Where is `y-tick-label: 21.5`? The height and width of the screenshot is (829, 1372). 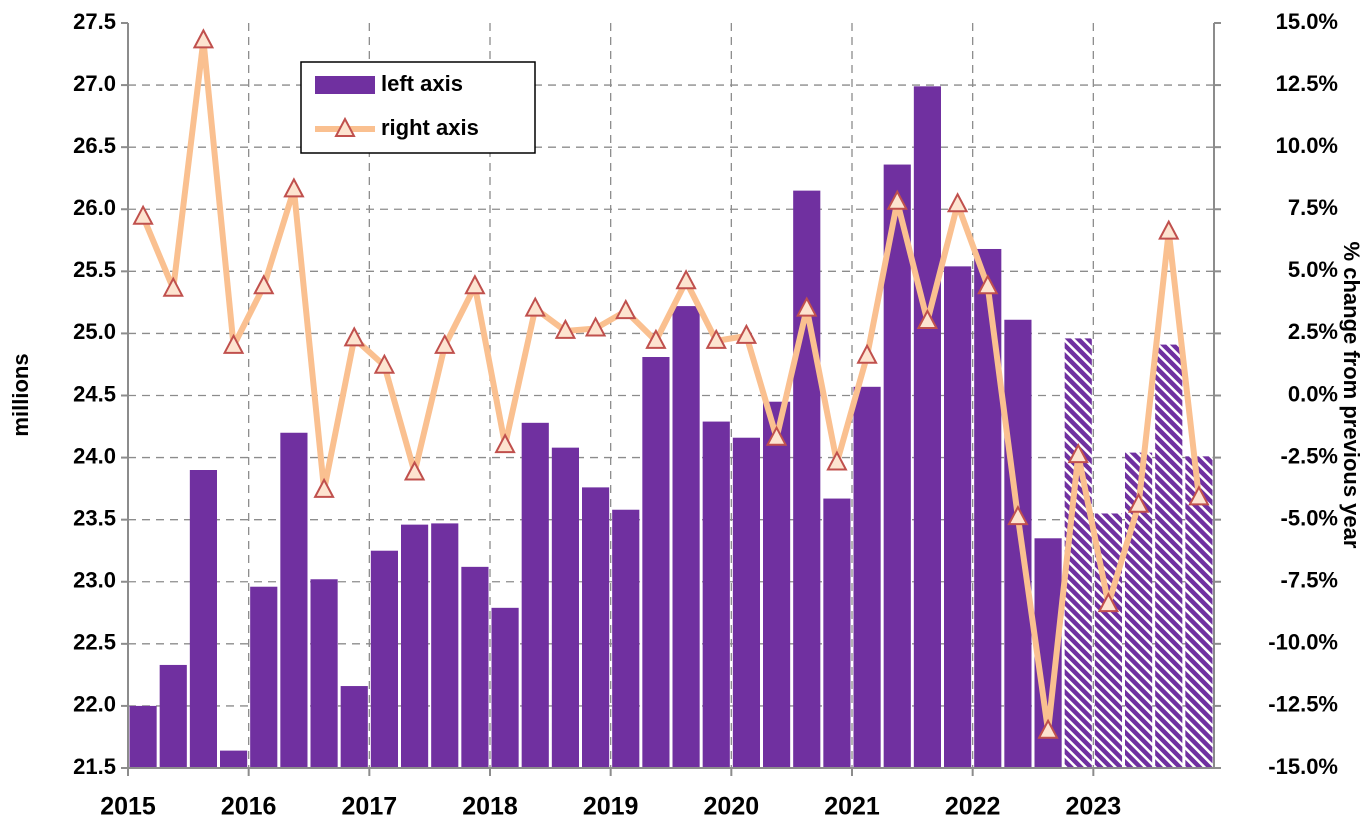 y-tick-label: 21.5 is located at coordinates (94, 766).